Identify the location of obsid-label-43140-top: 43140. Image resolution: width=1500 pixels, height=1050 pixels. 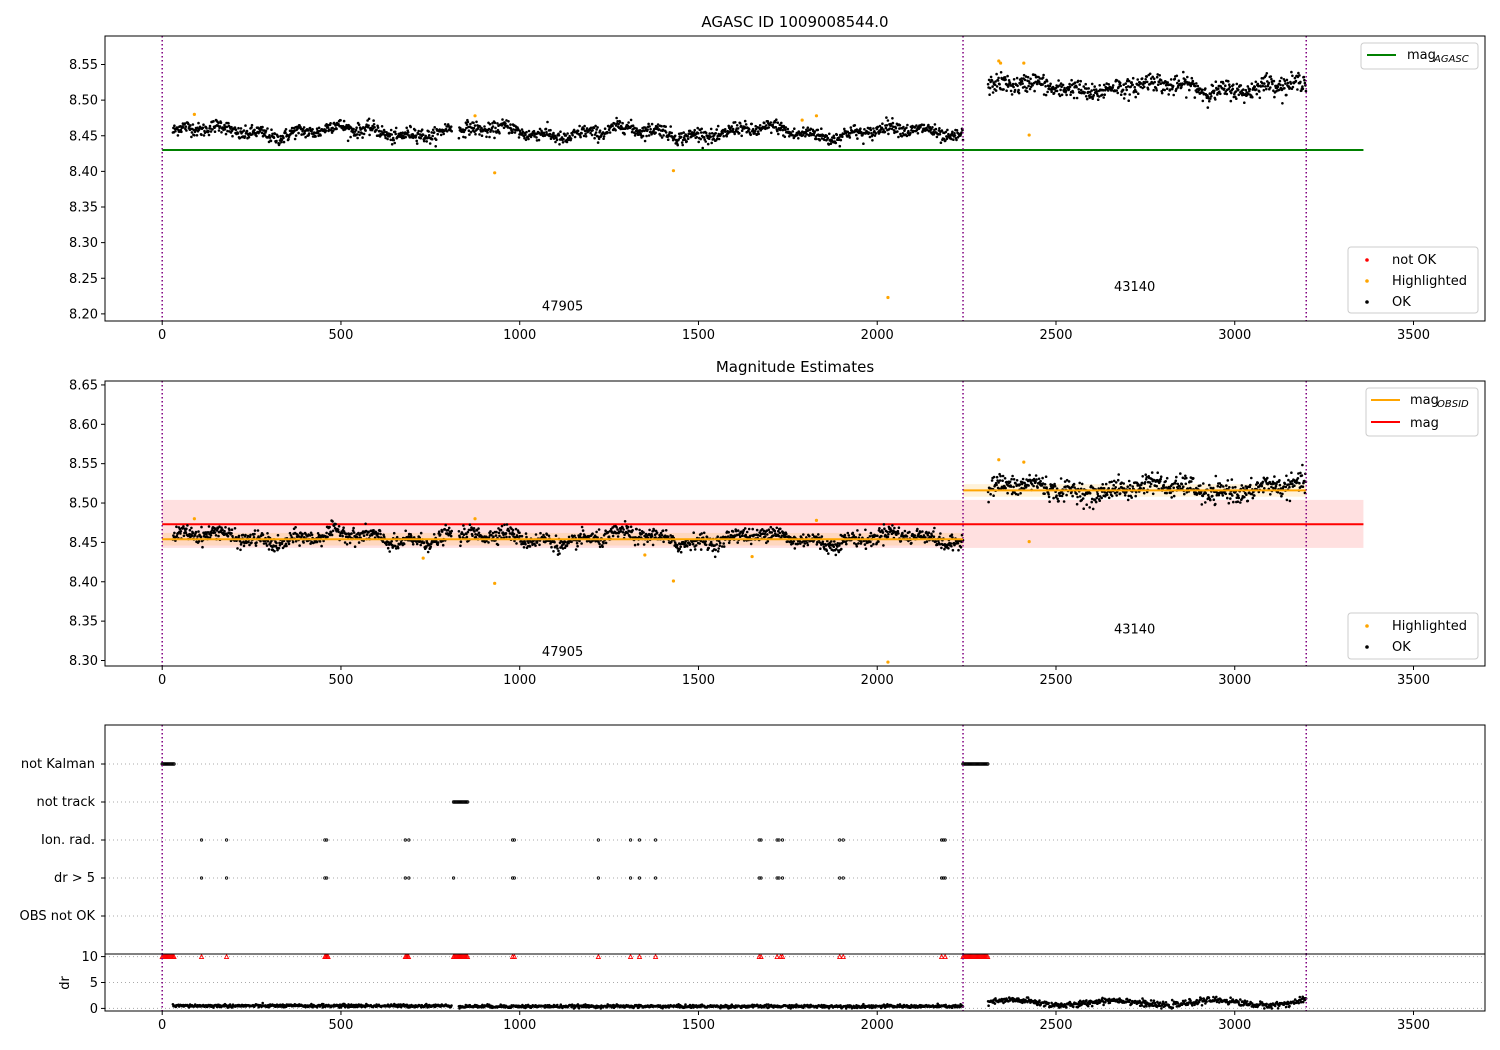
(1134, 287).